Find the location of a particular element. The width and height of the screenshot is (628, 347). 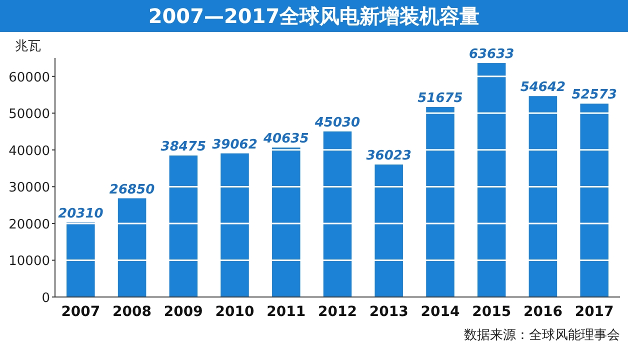

x-tick-label: 2011 is located at coordinates (286, 312).